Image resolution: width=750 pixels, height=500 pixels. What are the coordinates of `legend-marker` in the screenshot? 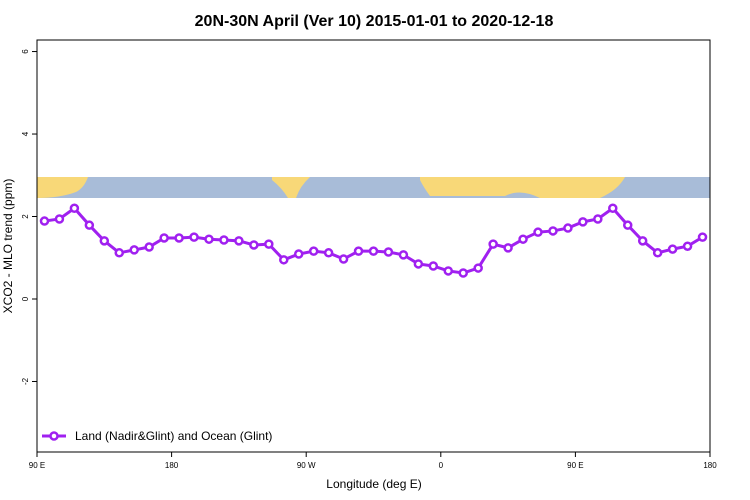 It's located at (54, 436).